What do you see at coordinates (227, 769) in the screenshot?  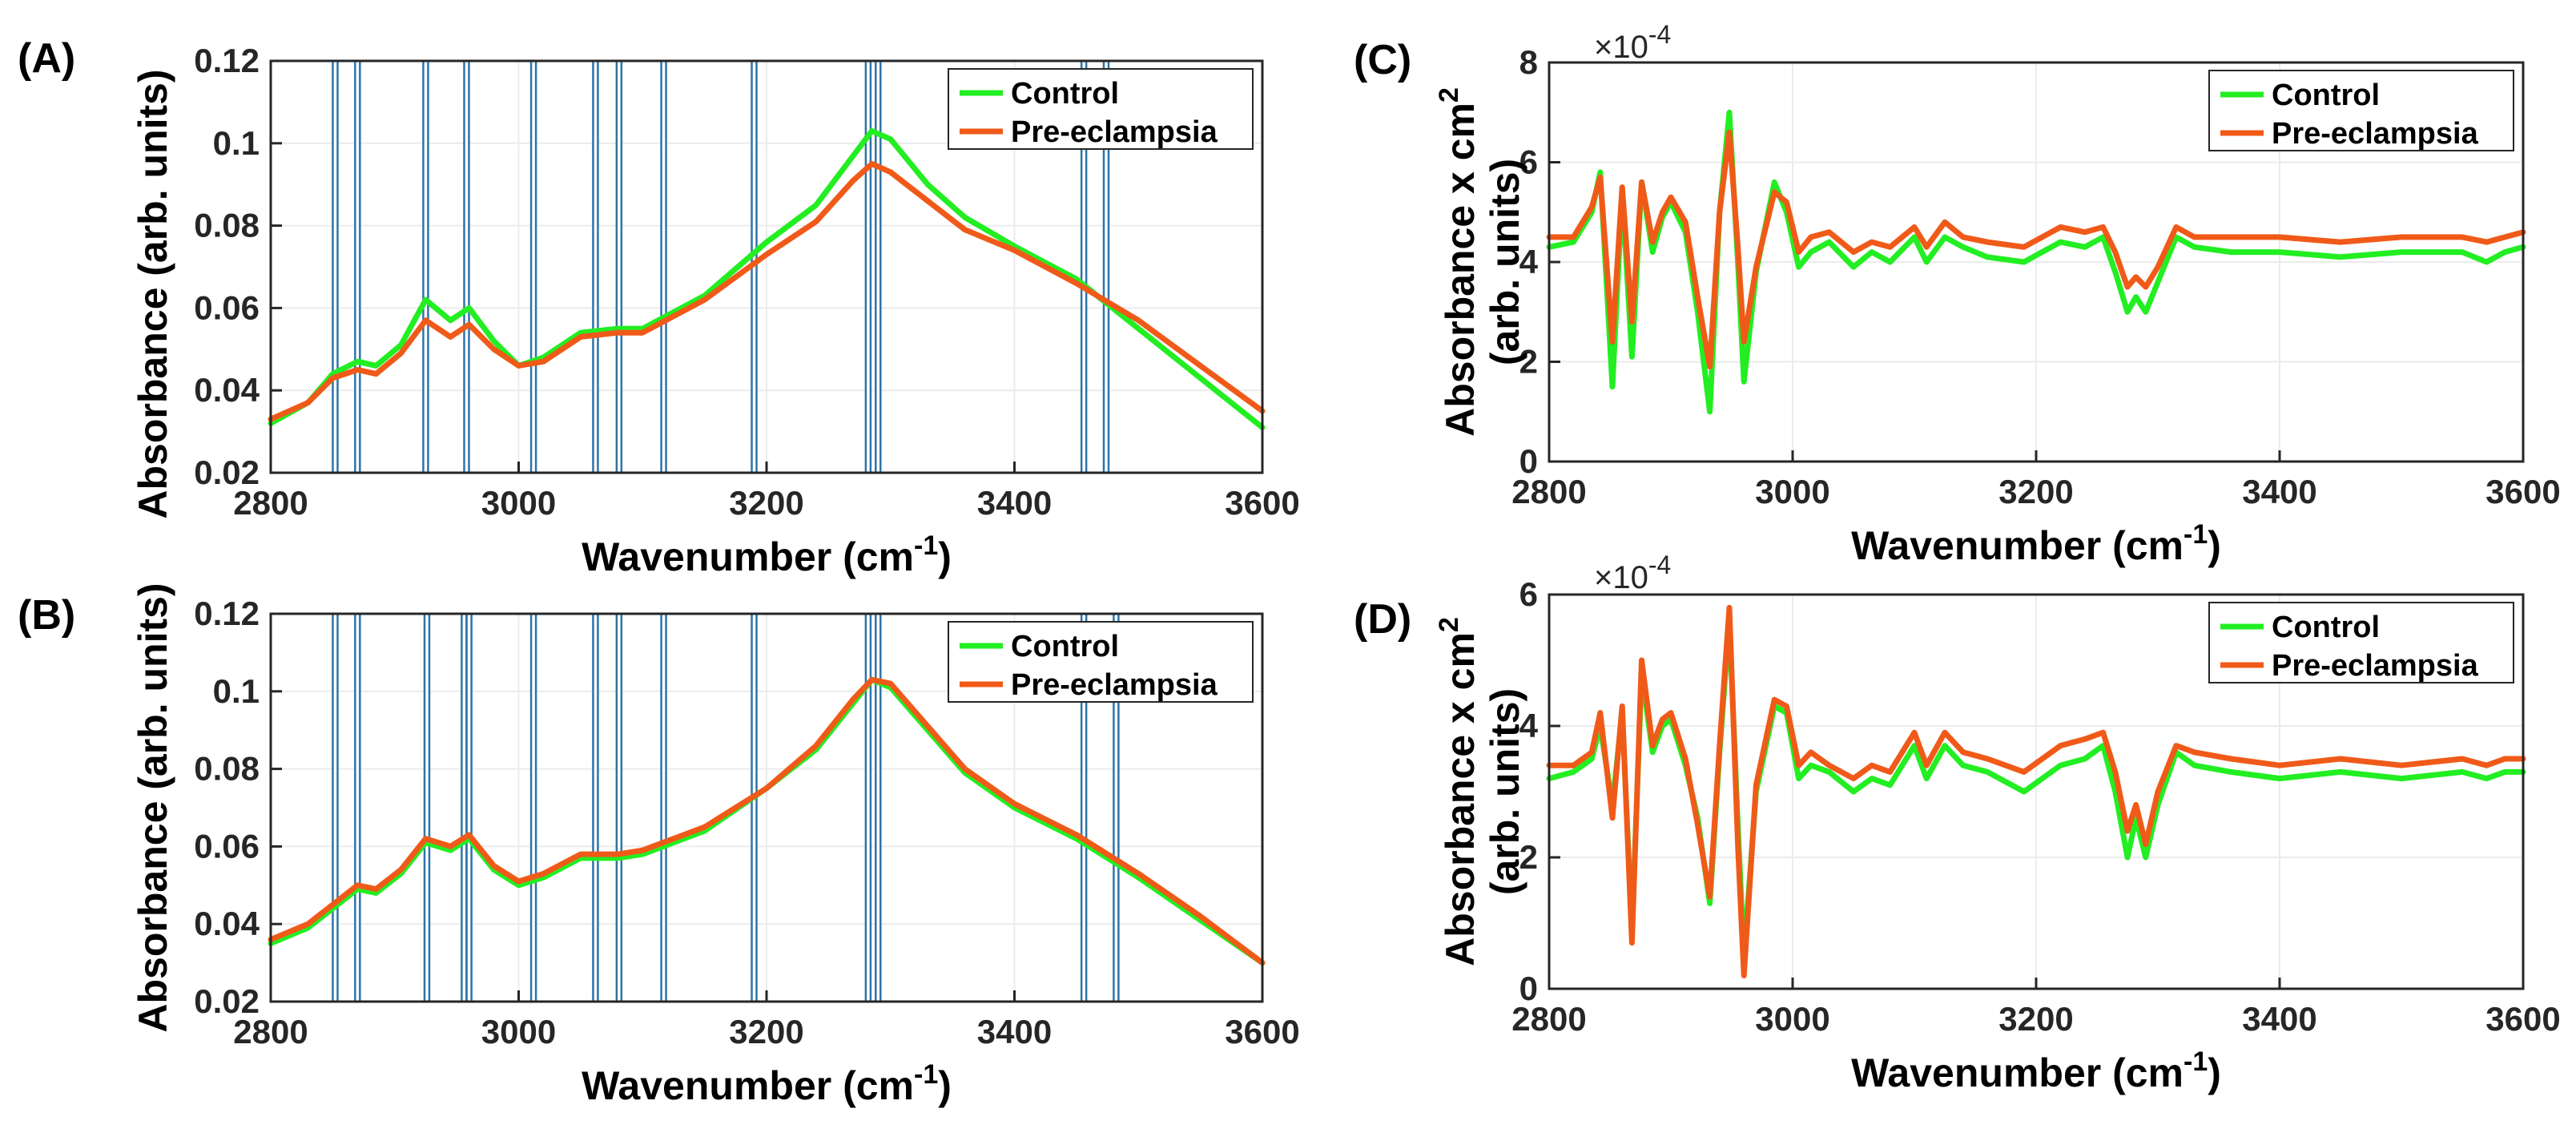 I see `y-tick-label: 0.08` at bounding box center [227, 769].